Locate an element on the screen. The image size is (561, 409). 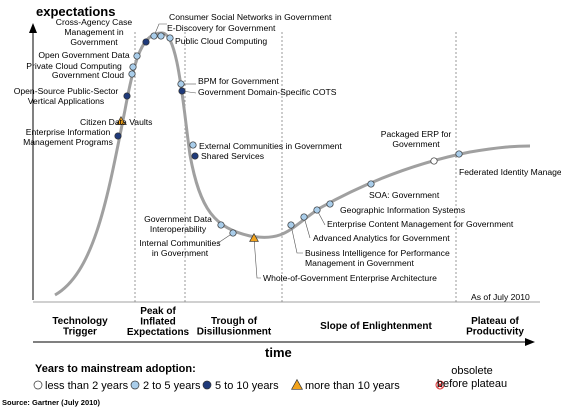
technology-label: Consumer Social Networks in Government is located at coordinates (250, 17).